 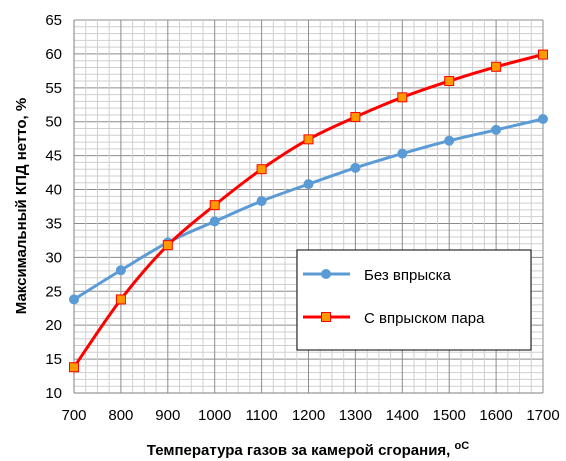 What do you see at coordinates (21, 206) in the screenshot?
I see `y-axis-title: Максимальный КПД нетто, %` at bounding box center [21, 206].